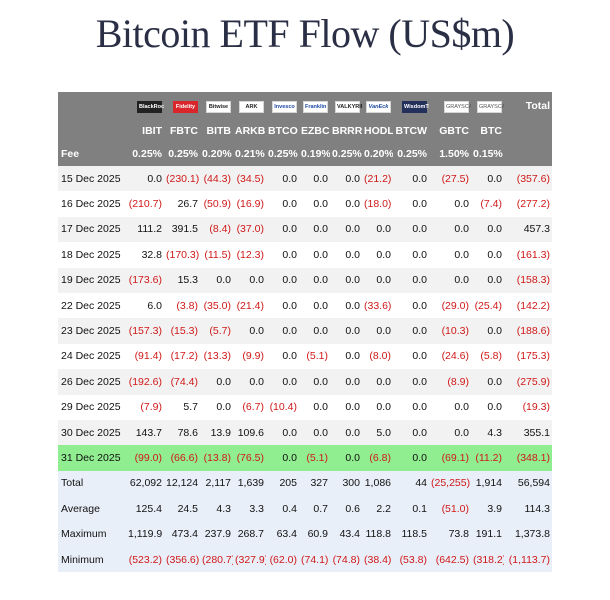 Image resolution: width=610 pixels, height=600 pixels. Describe the element at coordinates (528, 382) in the screenshot. I see `row-total-cell: (275.9)` at that location.